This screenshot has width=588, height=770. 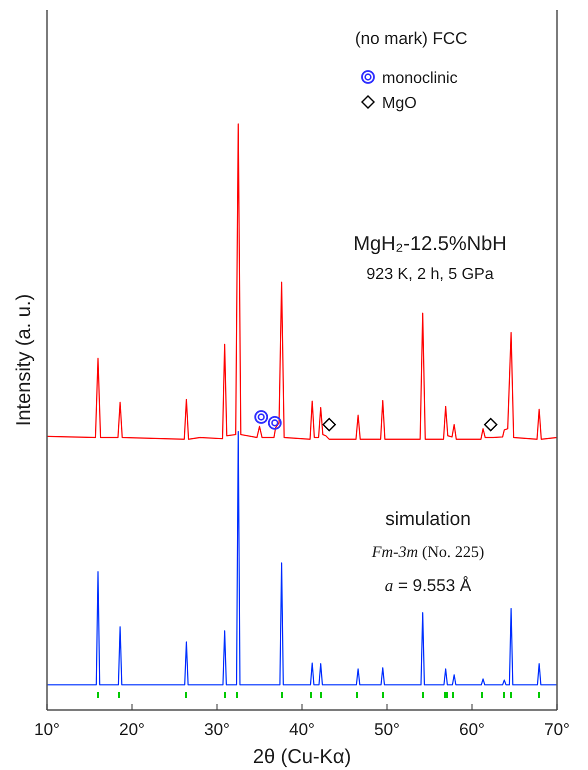 What do you see at coordinates (430, 274) in the screenshot?
I see `annotation: 923 K, 2 h, 5 GPa` at bounding box center [430, 274].